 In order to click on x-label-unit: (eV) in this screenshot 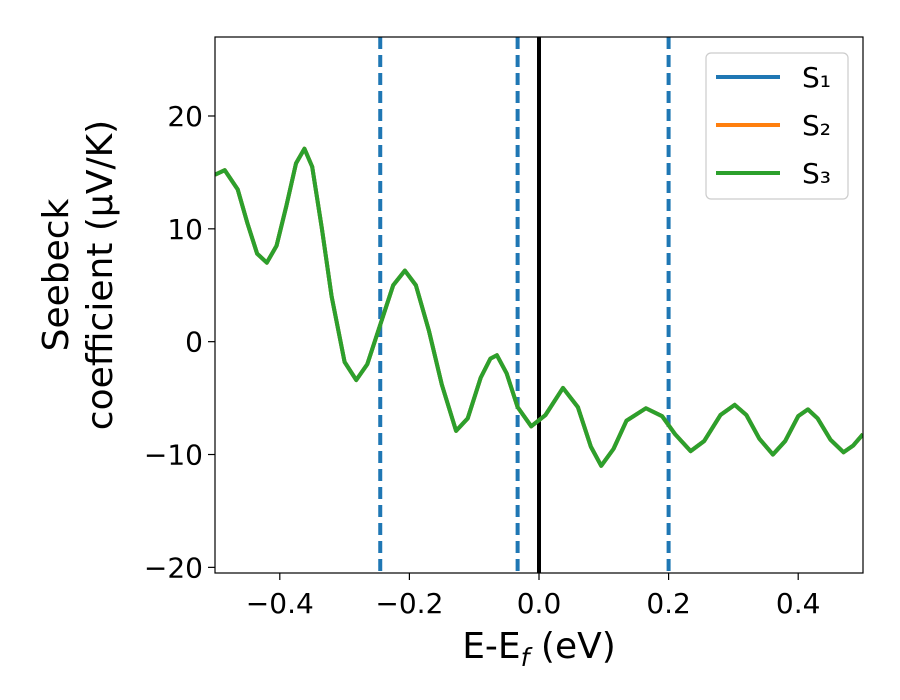, I will do `click(572, 646)`.